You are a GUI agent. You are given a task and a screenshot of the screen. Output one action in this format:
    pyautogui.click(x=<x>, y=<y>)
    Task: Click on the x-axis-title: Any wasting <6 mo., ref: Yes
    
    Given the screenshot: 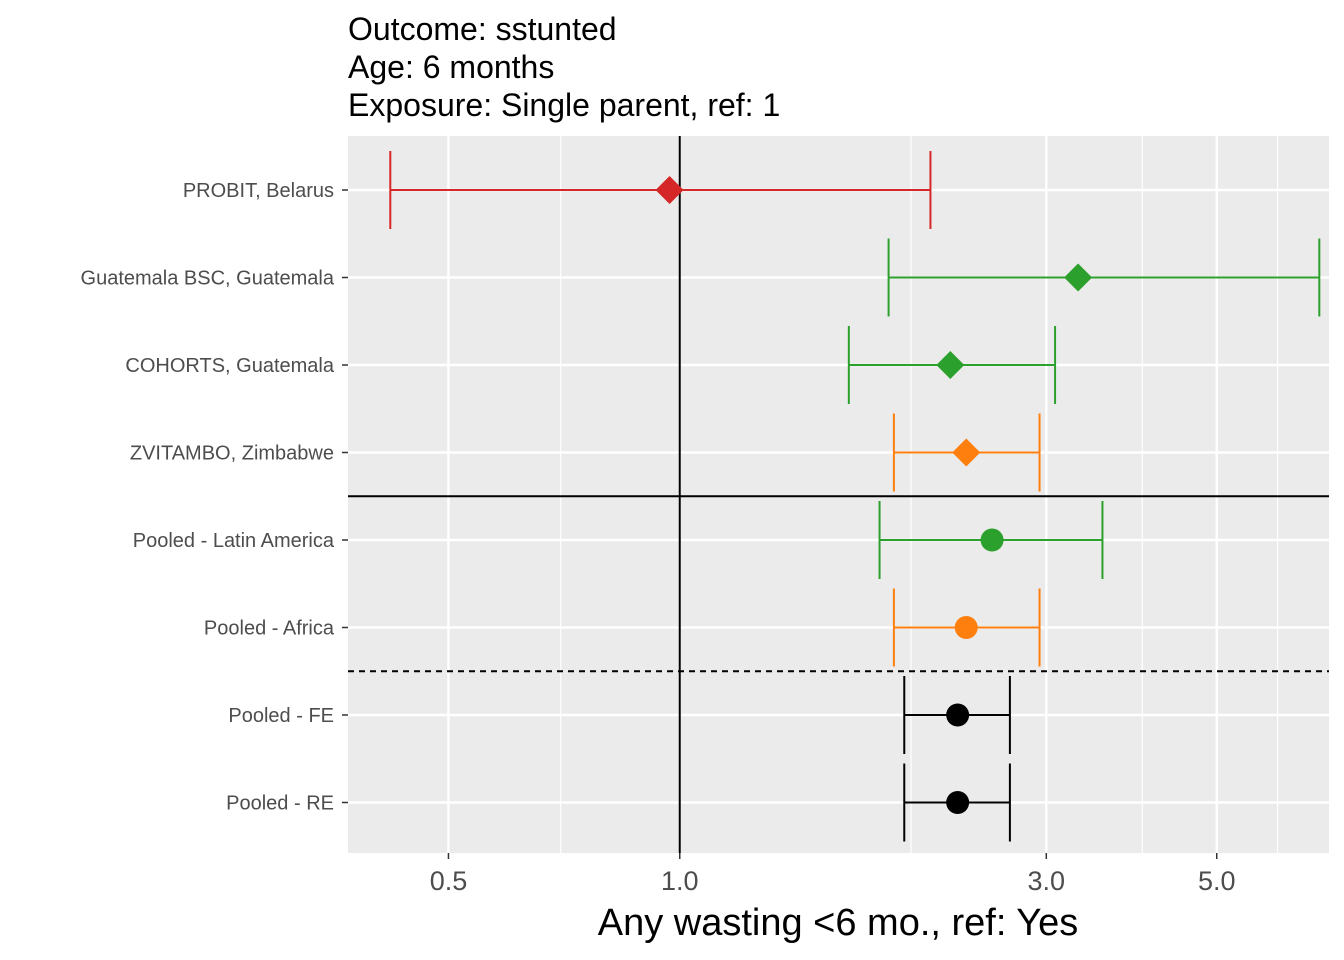 What is the action you would take?
    pyautogui.click(x=838, y=923)
    